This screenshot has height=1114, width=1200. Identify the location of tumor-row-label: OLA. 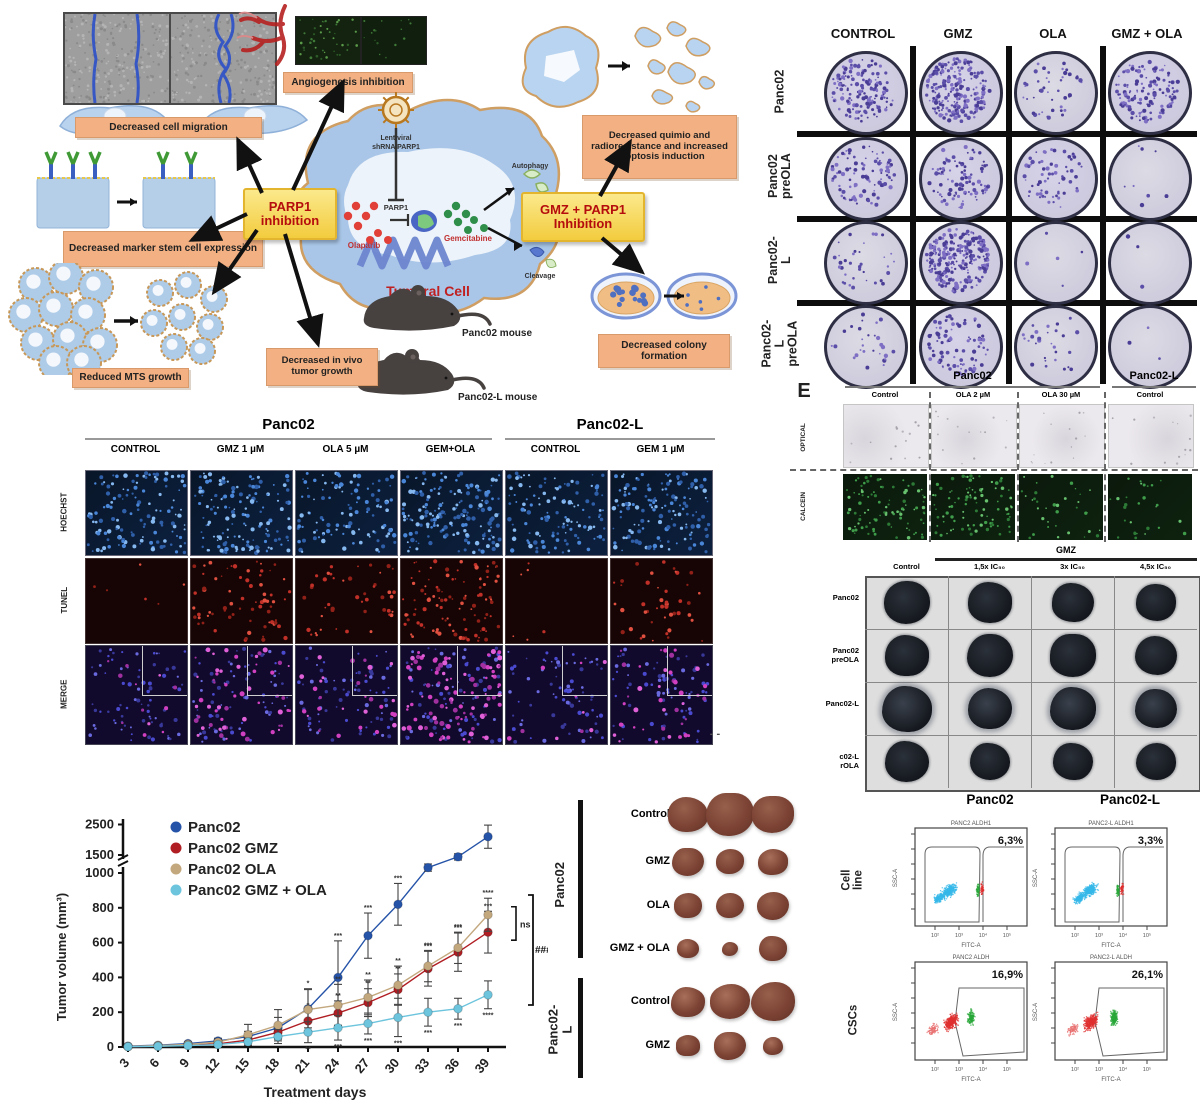
(658, 905).